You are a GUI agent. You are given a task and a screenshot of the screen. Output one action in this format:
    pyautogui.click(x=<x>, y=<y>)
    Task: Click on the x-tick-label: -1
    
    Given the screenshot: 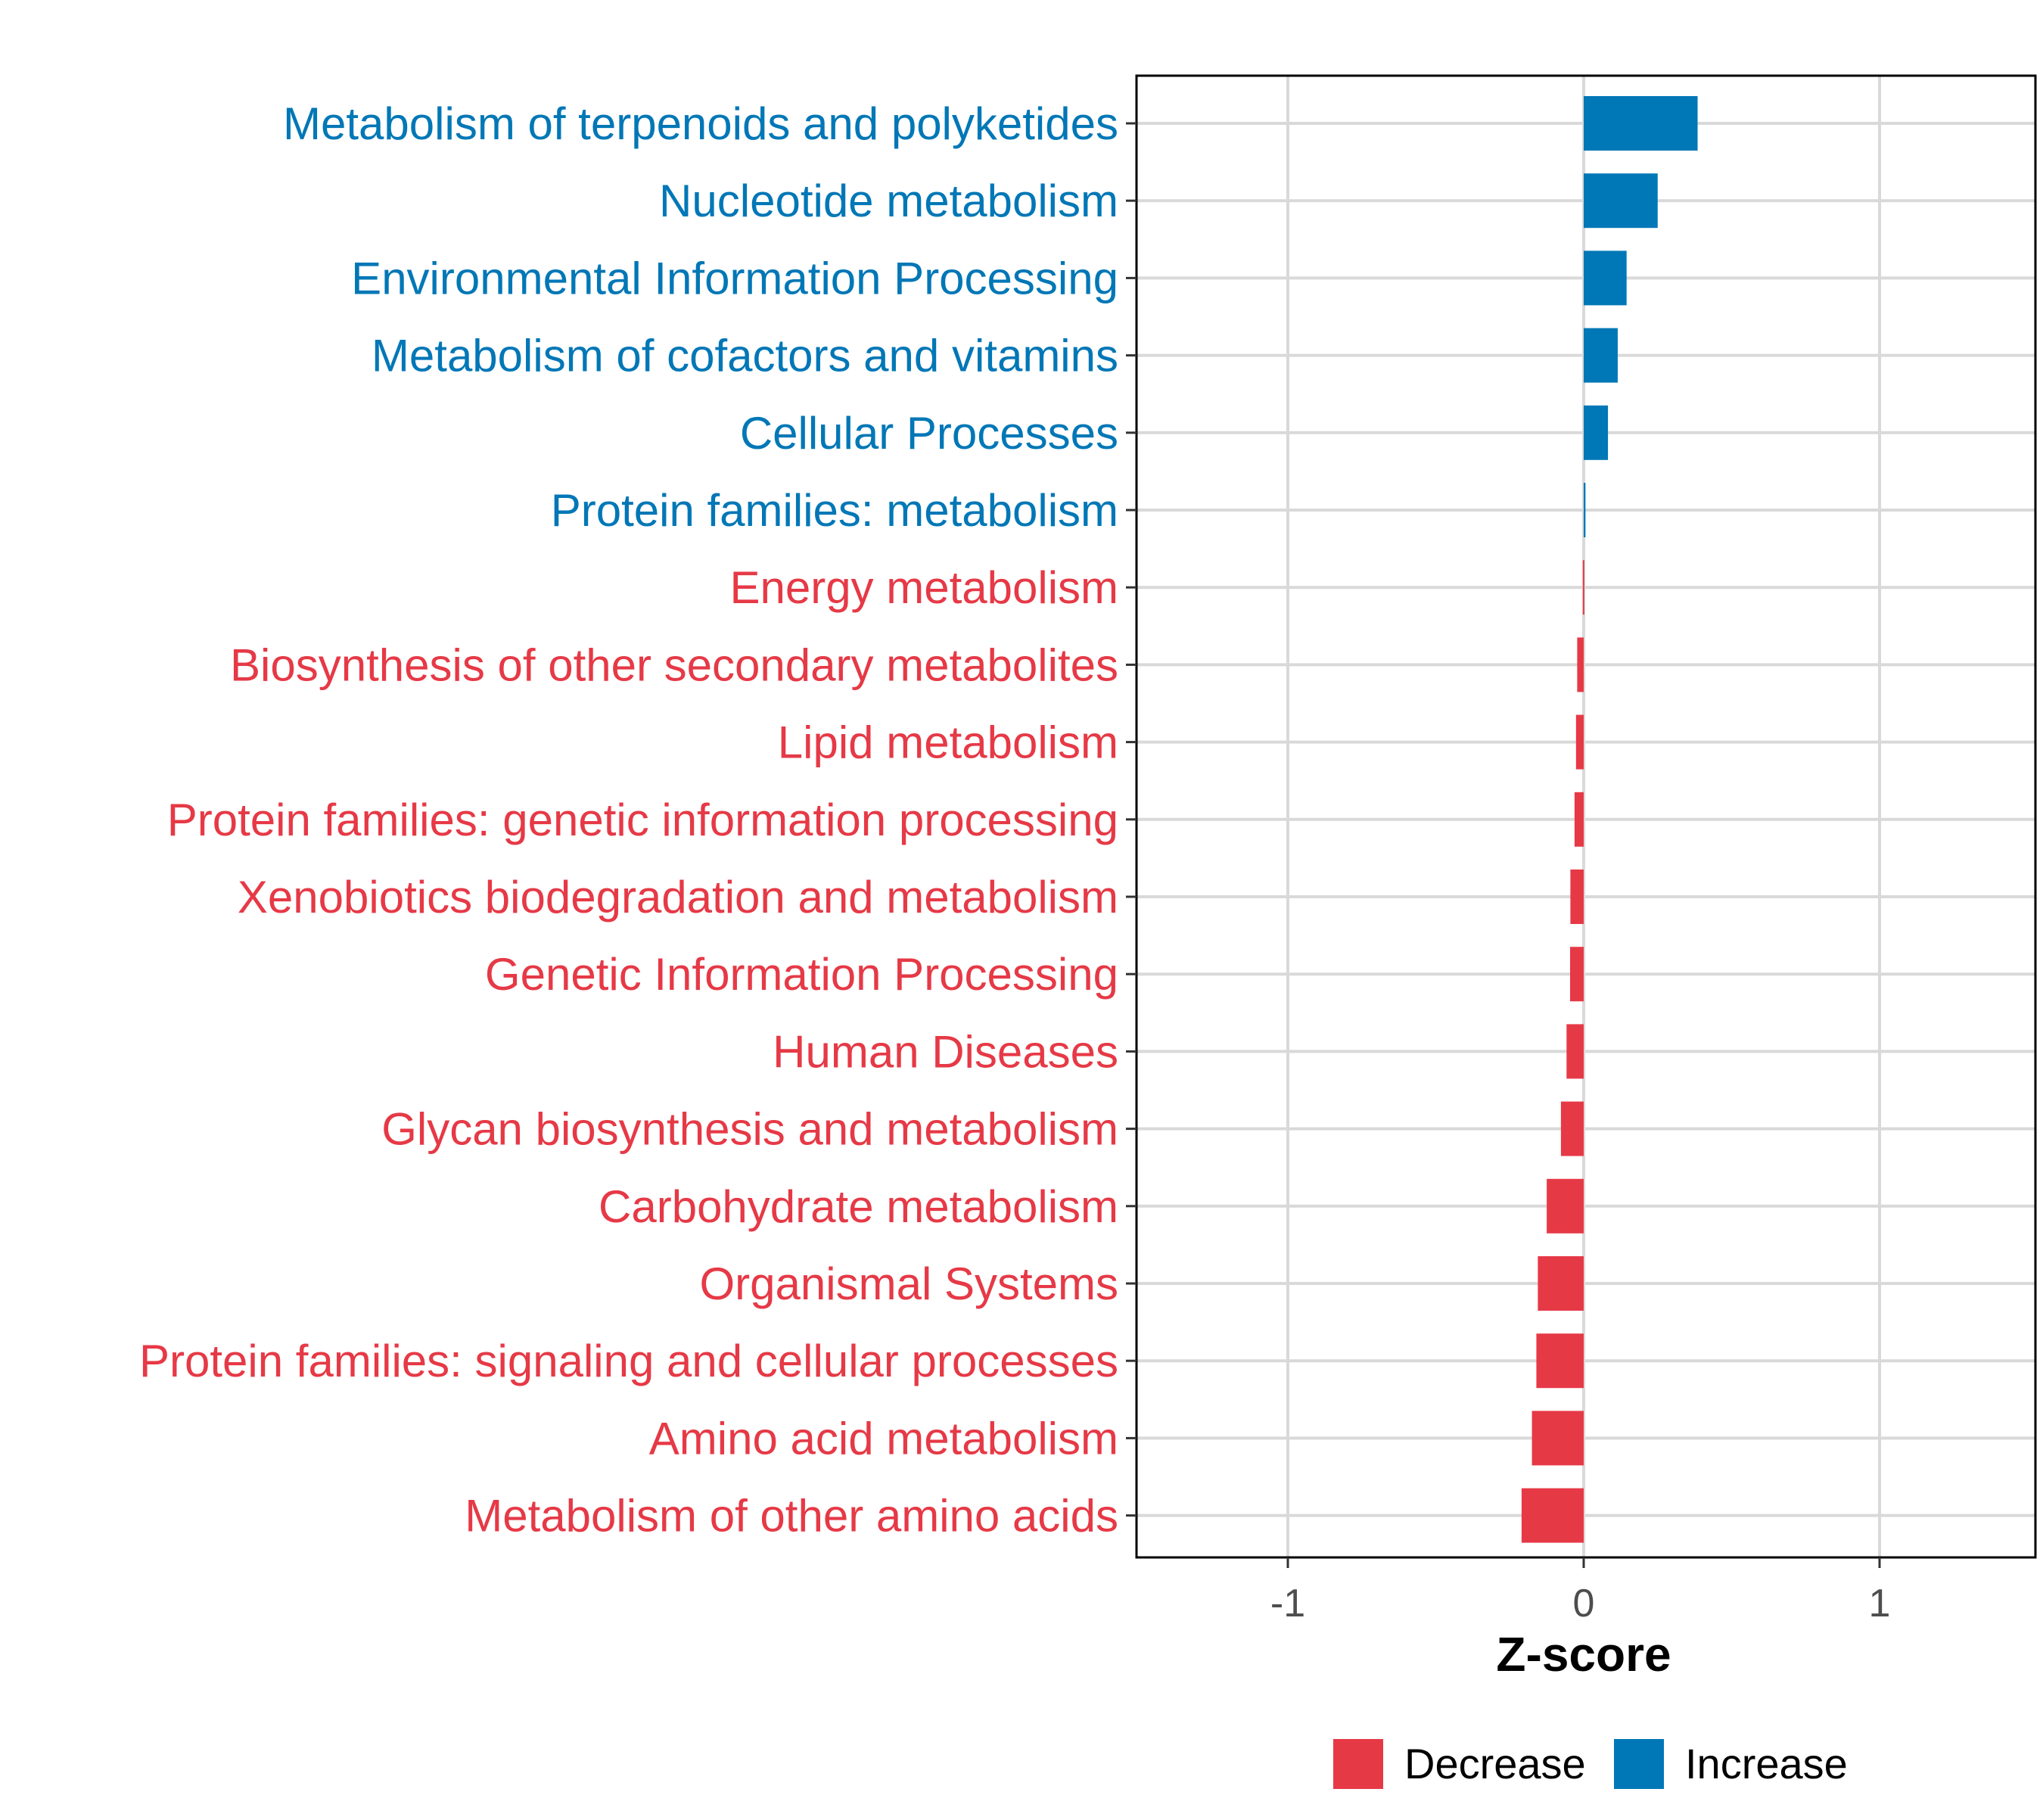 What is the action you would take?
    pyautogui.click(x=1288, y=1604)
    